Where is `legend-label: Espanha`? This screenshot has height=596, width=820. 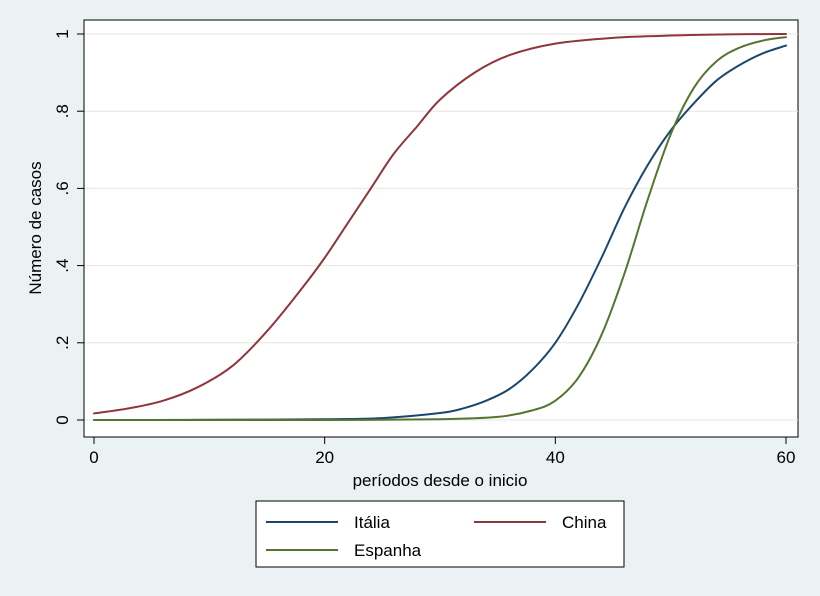 legend-label: Espanha is located at coordinates (388, 550).